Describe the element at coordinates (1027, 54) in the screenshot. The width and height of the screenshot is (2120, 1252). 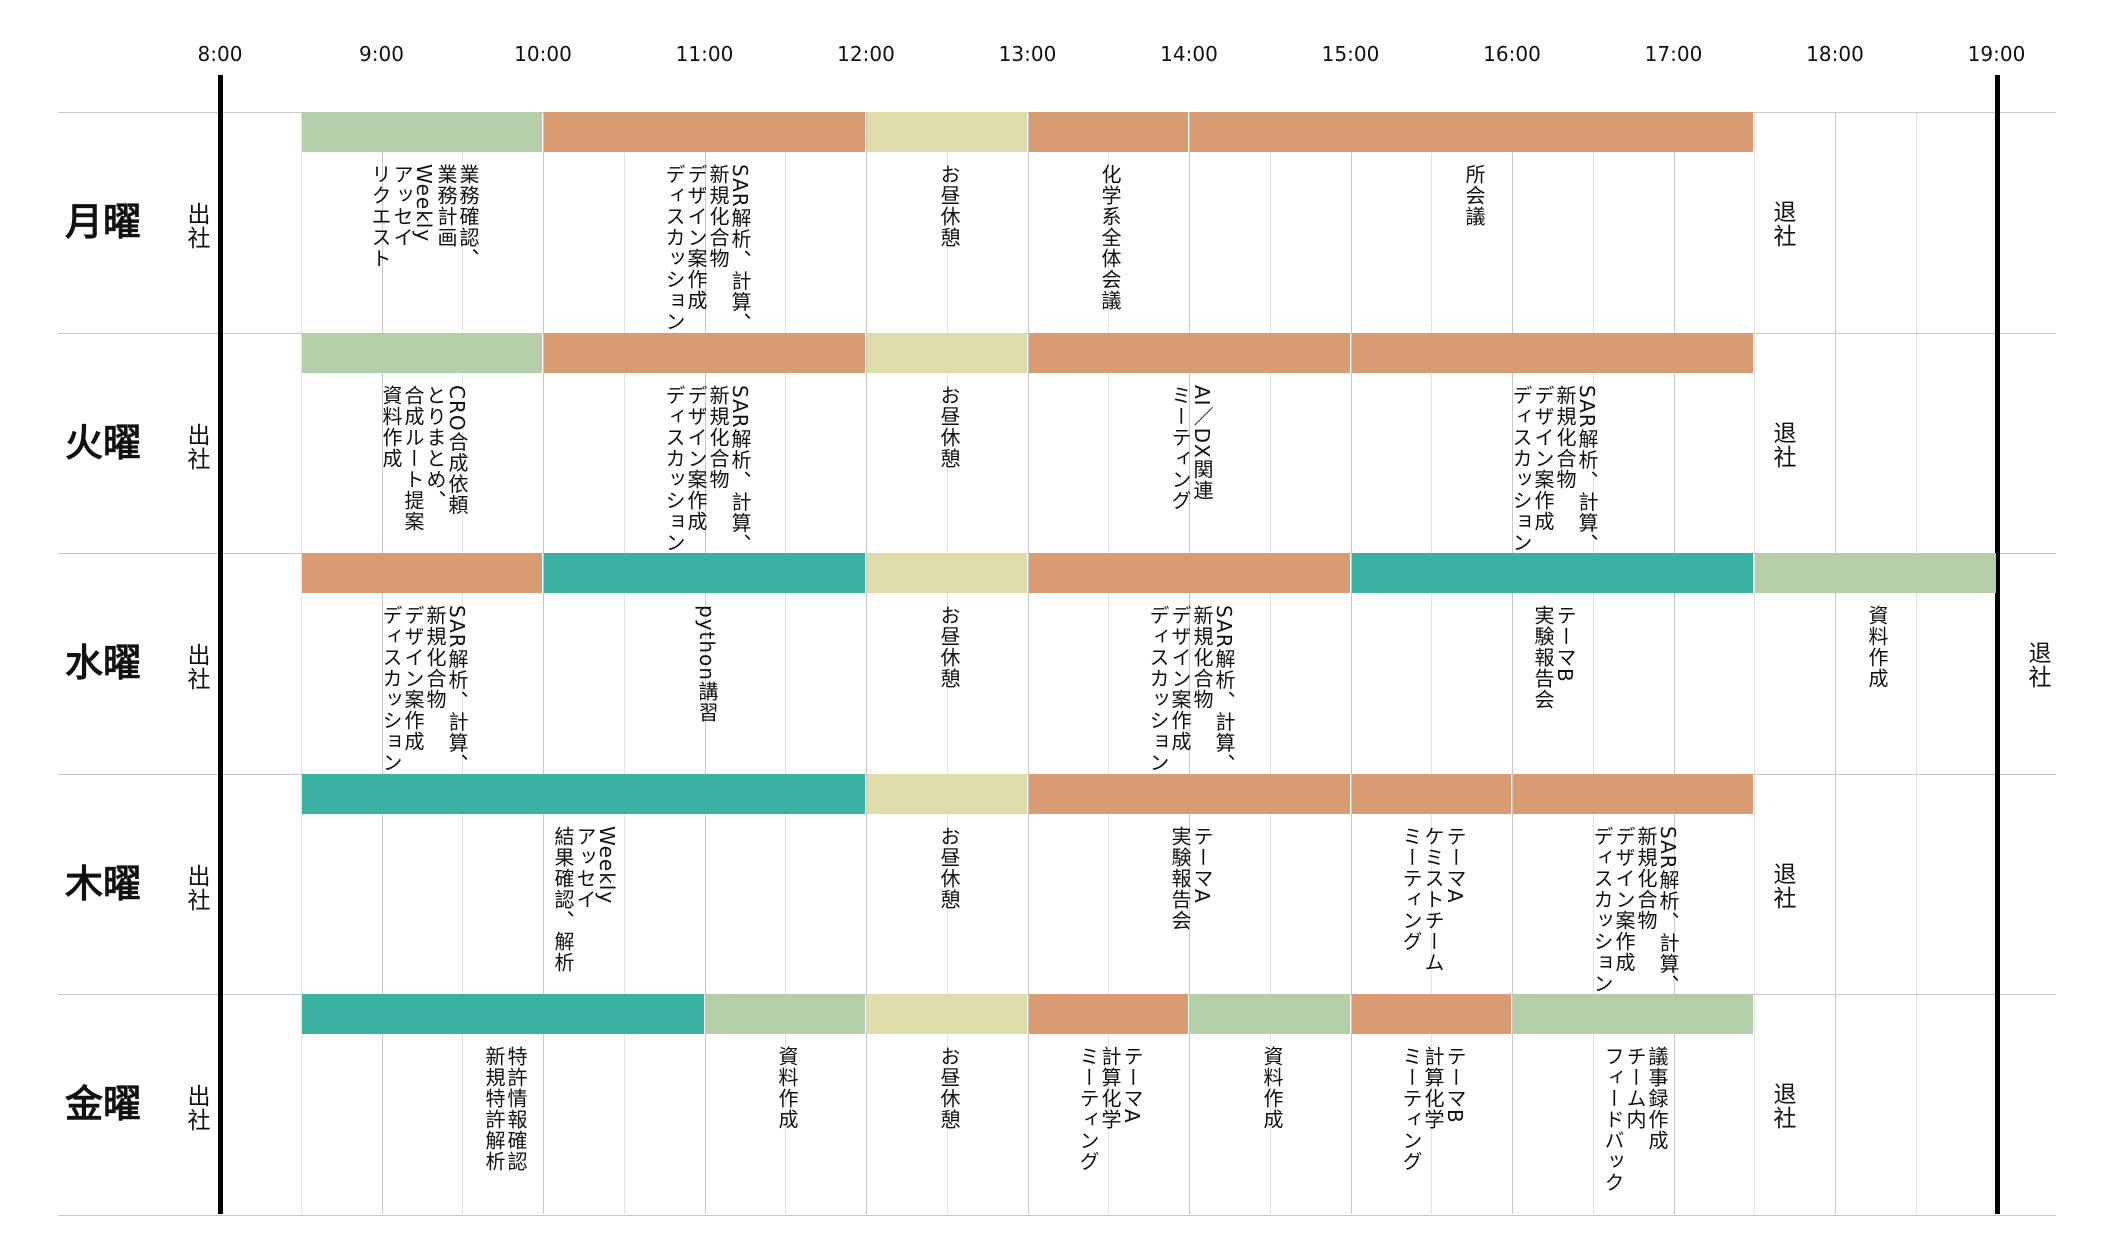
I see `hour-label: 13:00` at that location.